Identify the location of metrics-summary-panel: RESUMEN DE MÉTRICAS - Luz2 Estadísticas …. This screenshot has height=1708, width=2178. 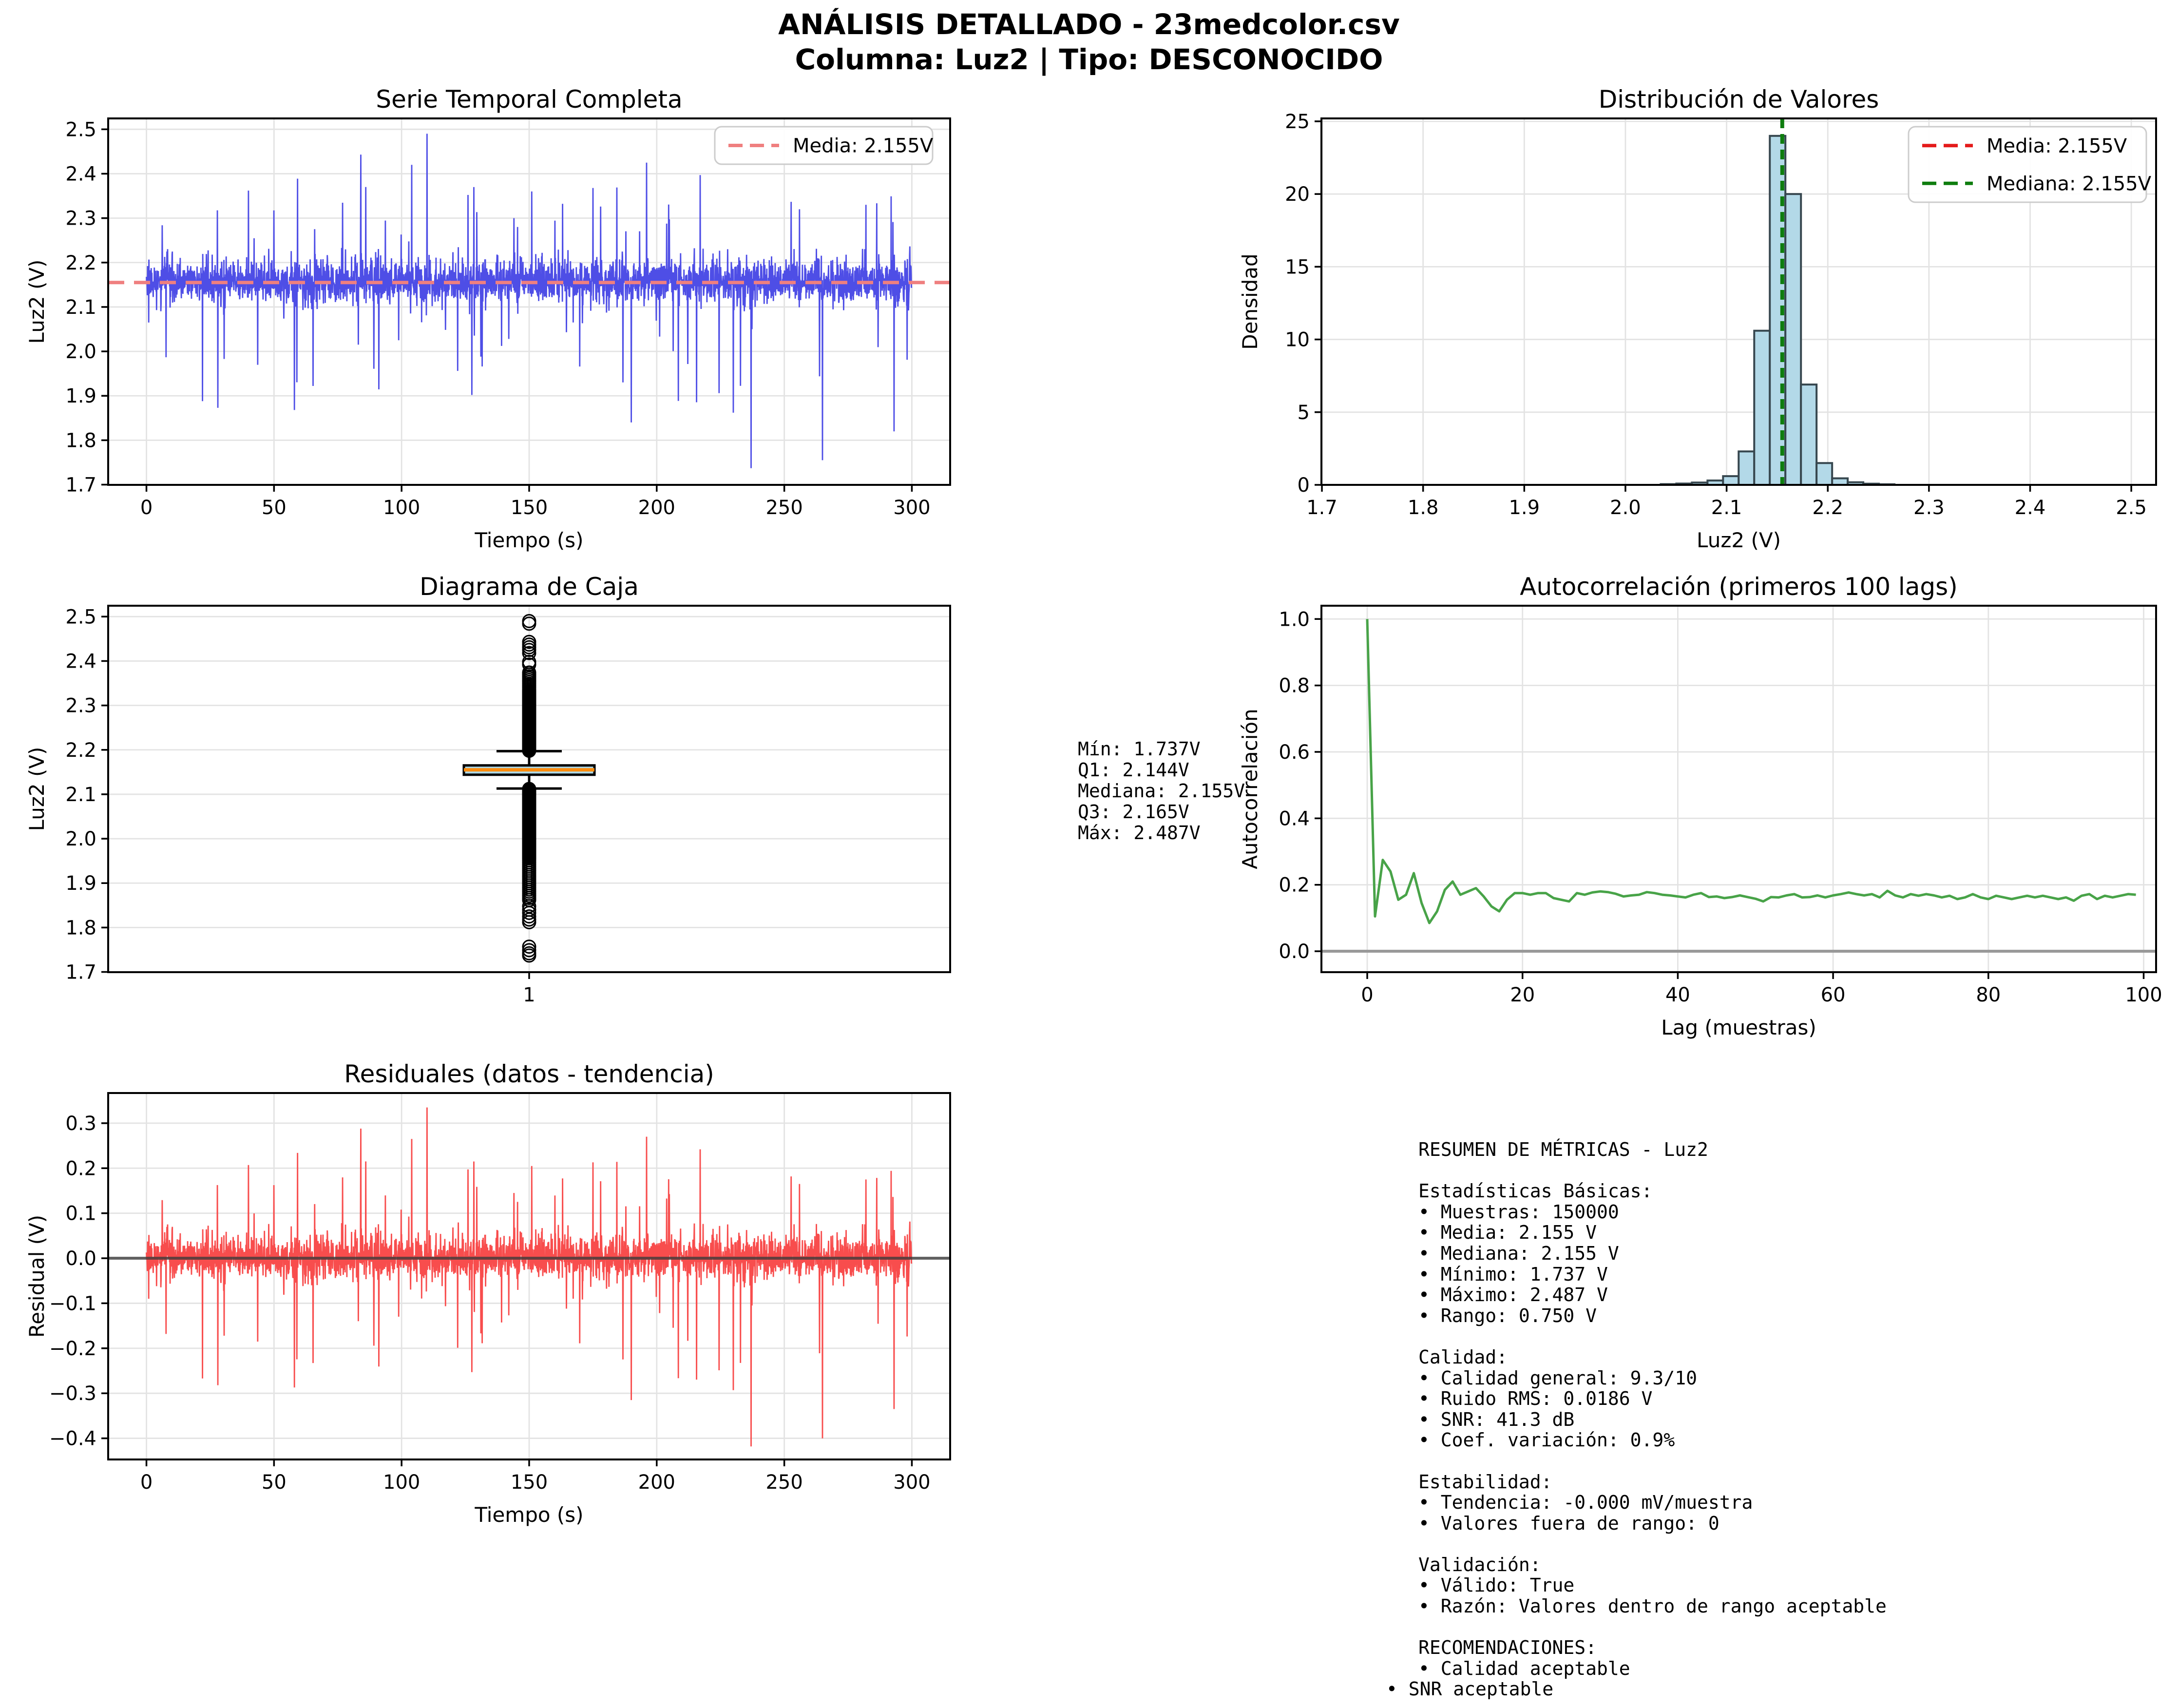
(1637, 1420).